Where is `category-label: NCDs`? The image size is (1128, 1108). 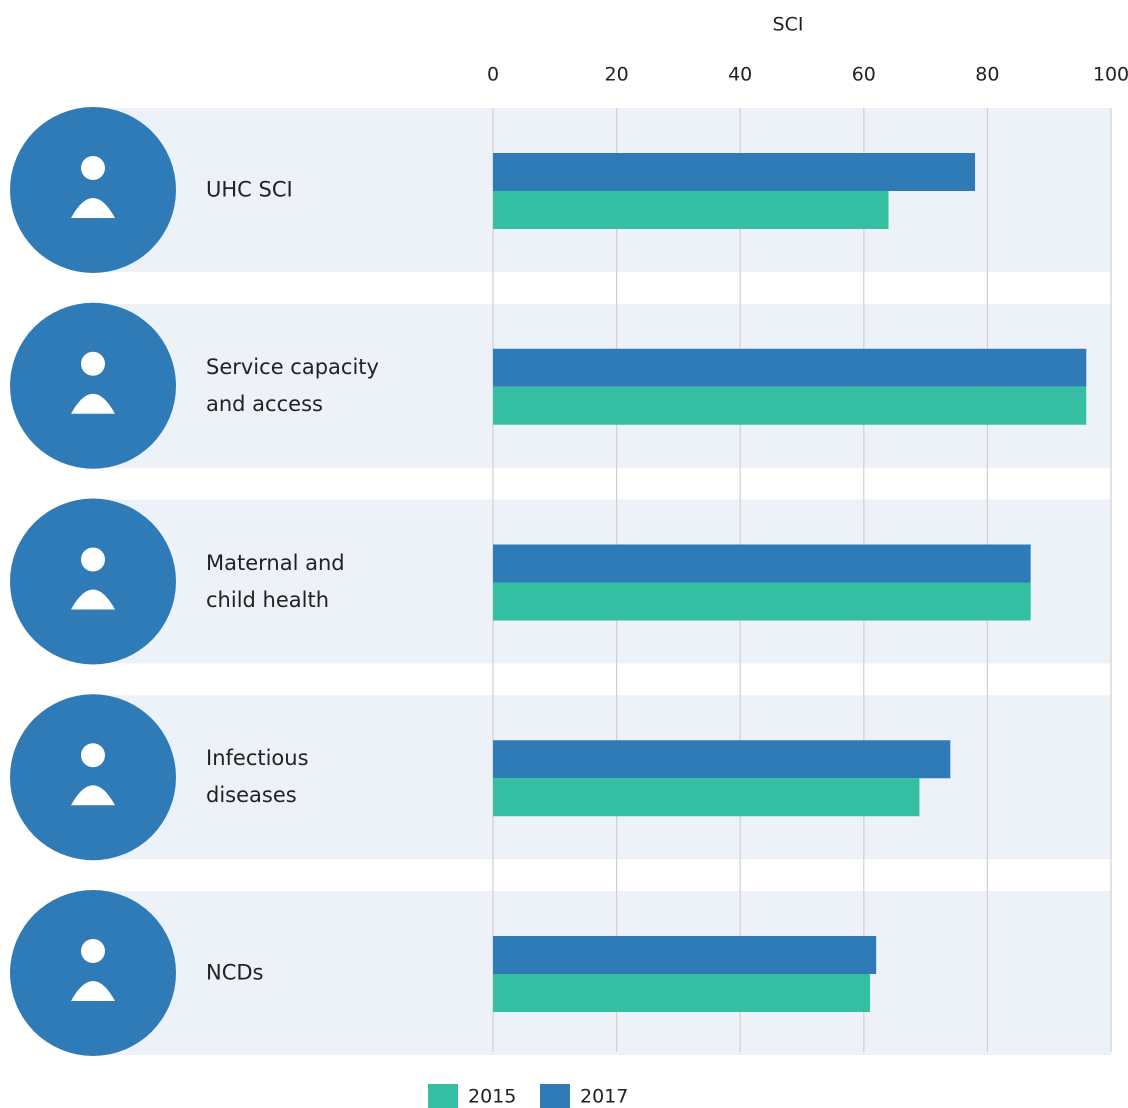
category-label: NCDs is located at coordinates (235, 972).